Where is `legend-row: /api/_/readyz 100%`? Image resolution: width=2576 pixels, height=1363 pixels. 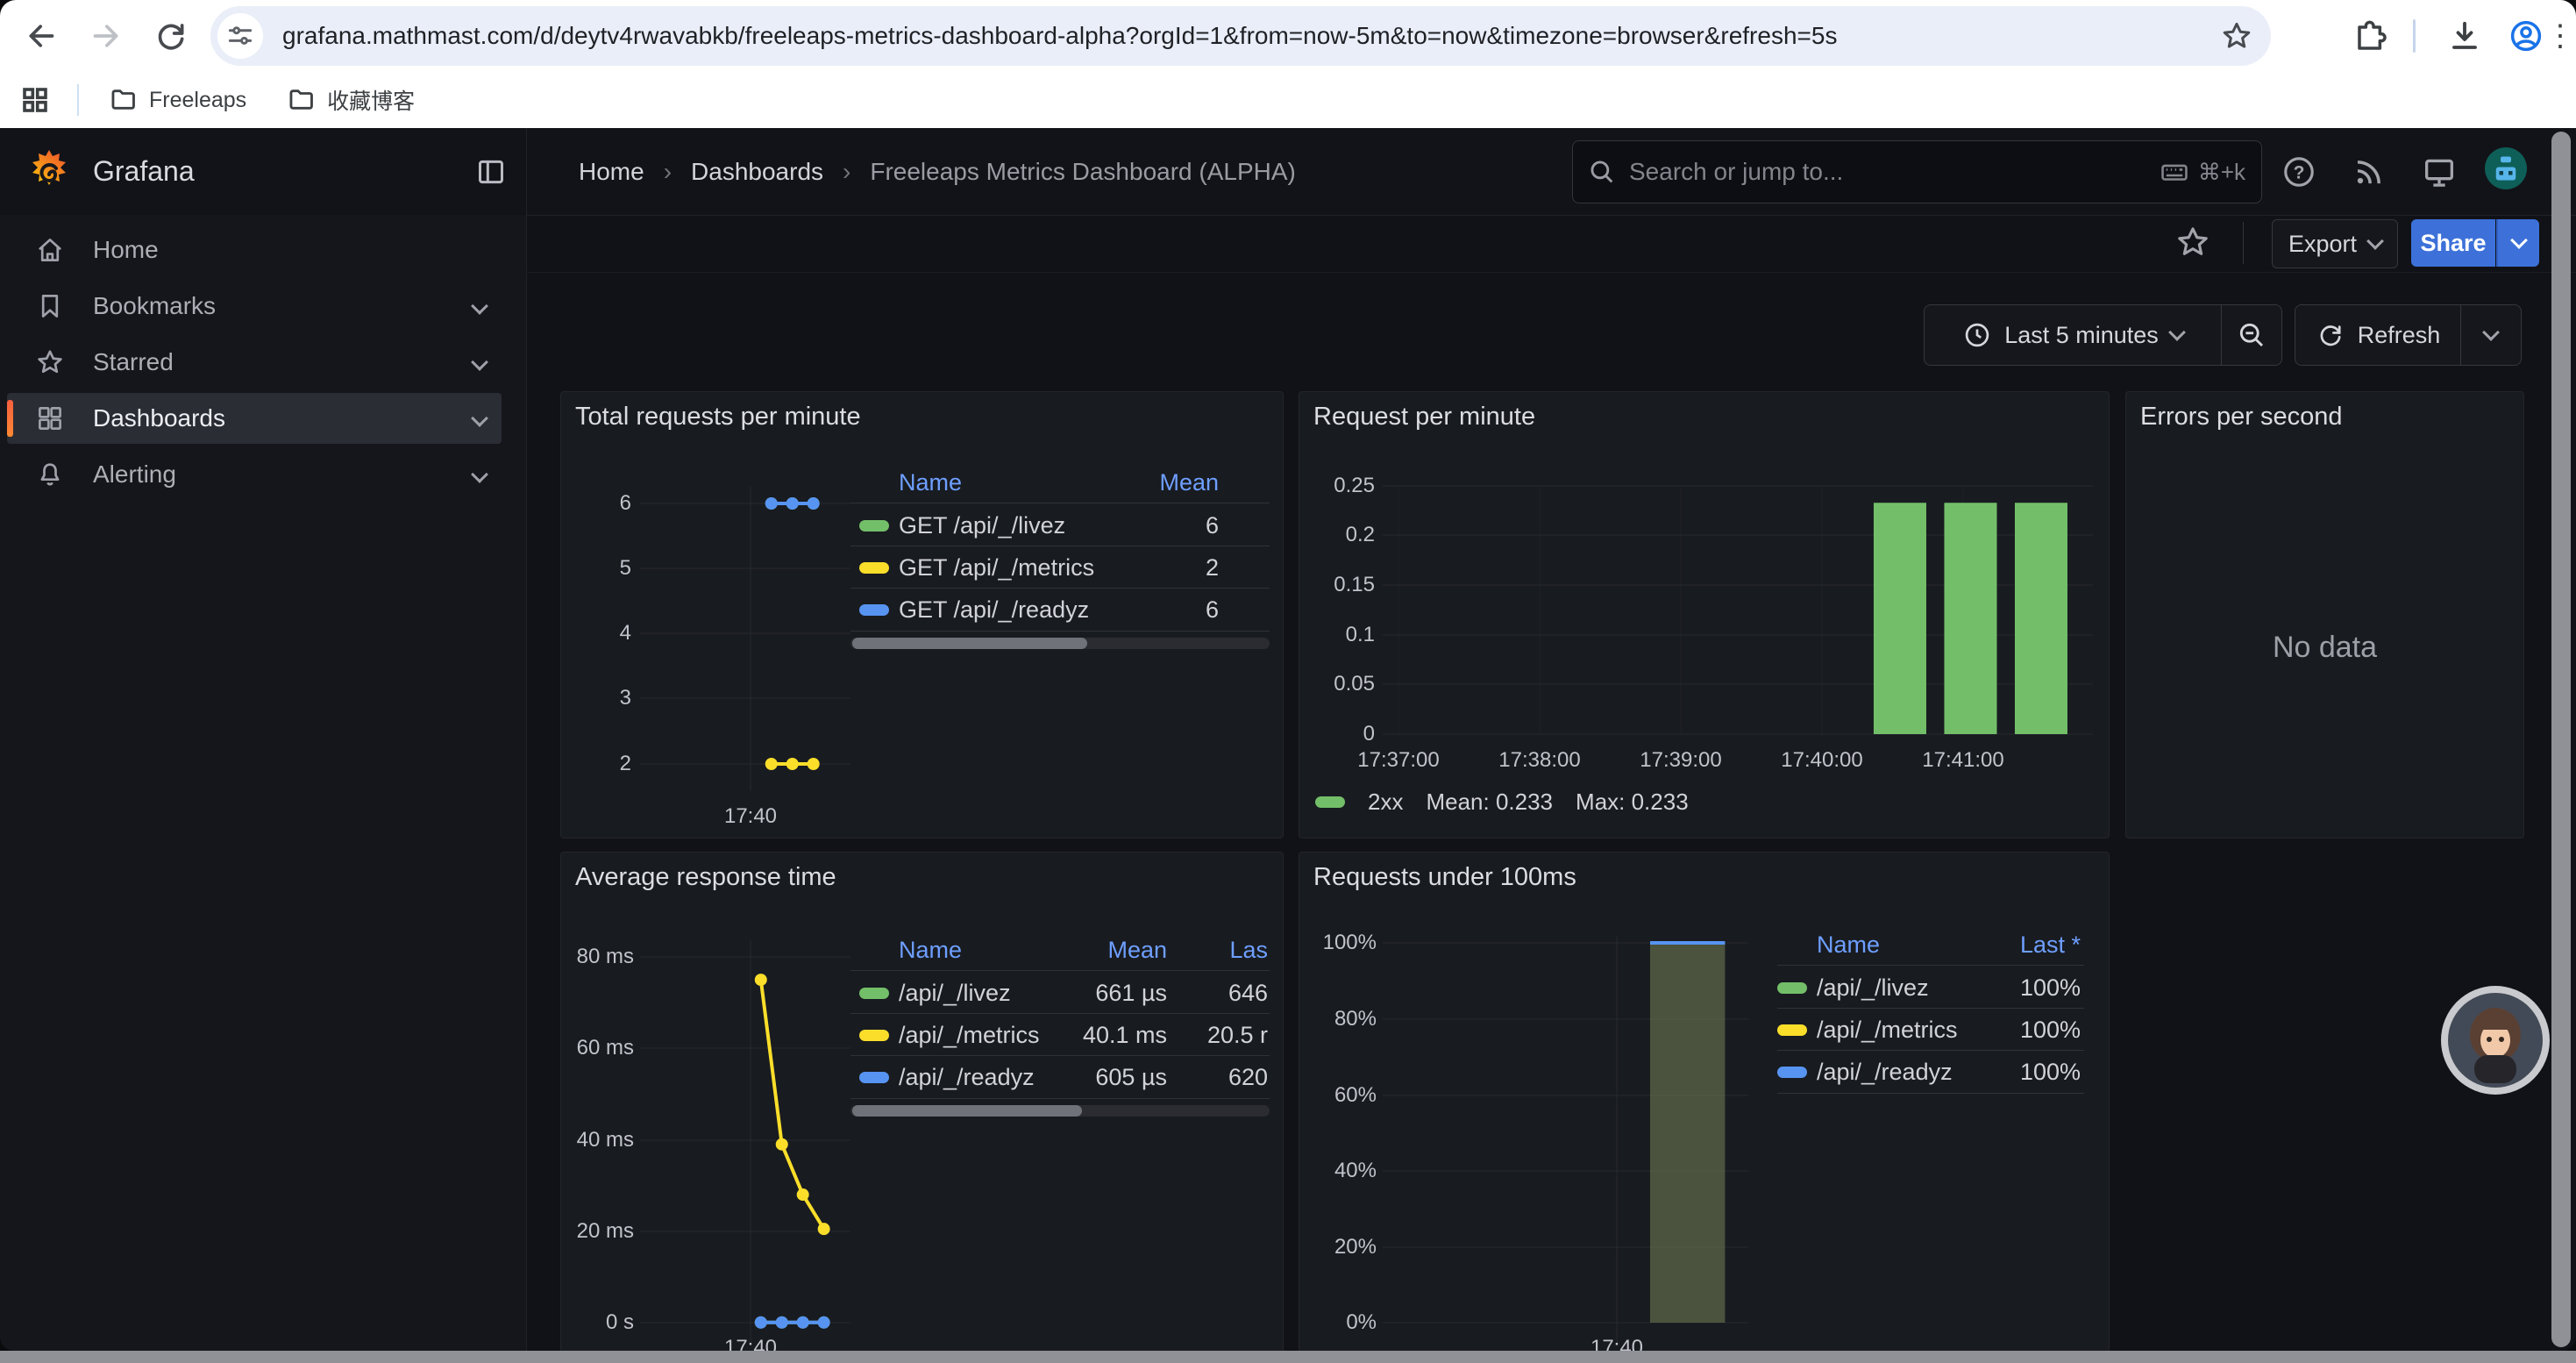 legend-row: /api/_/readyz 100% is located at coordinates (1930, 1072).